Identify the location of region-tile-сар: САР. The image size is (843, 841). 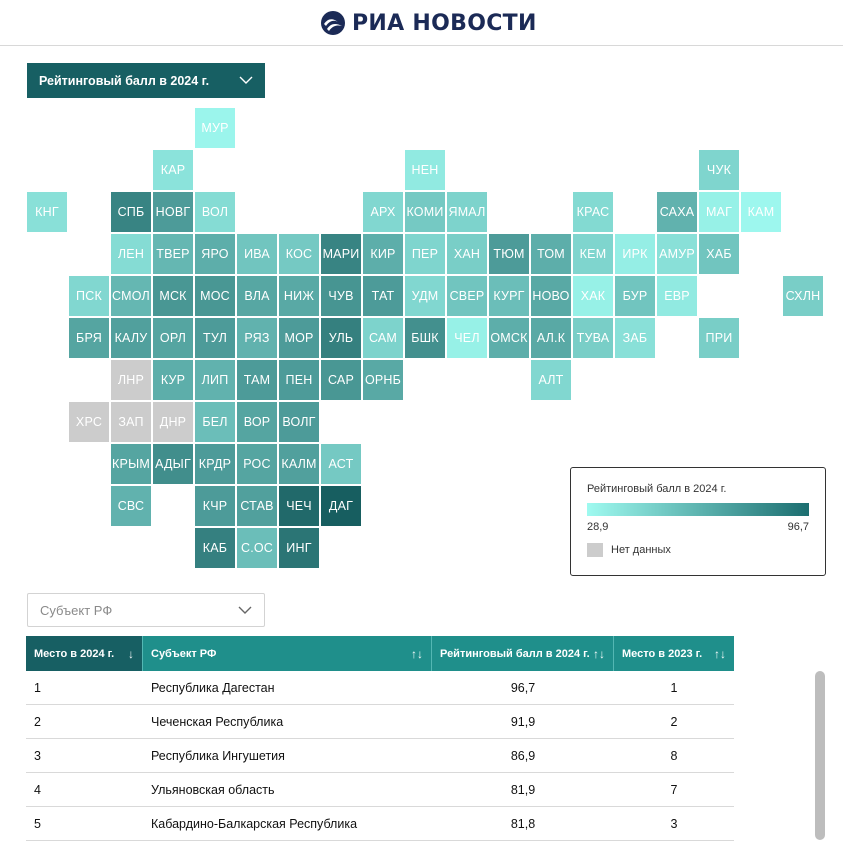
(341, 380).